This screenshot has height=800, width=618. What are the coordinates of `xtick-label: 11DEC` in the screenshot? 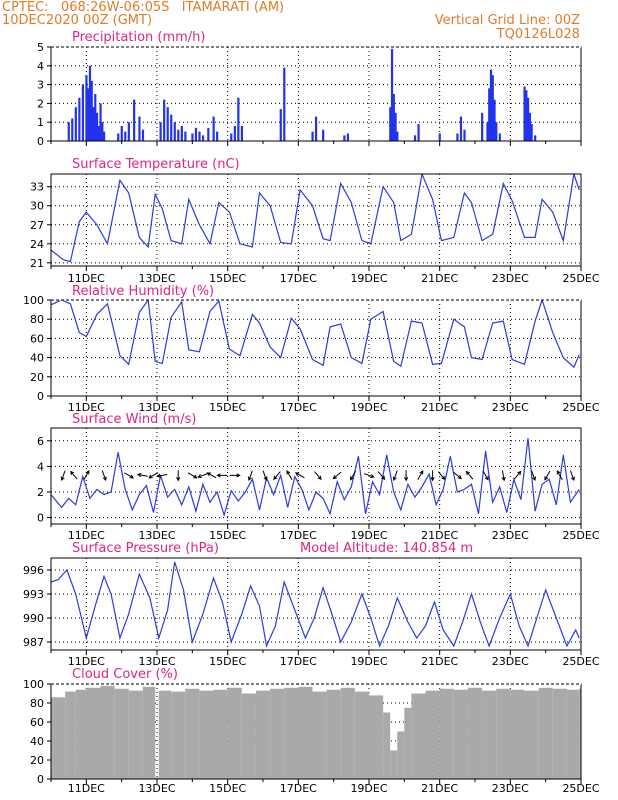 It's located at (86, 278).